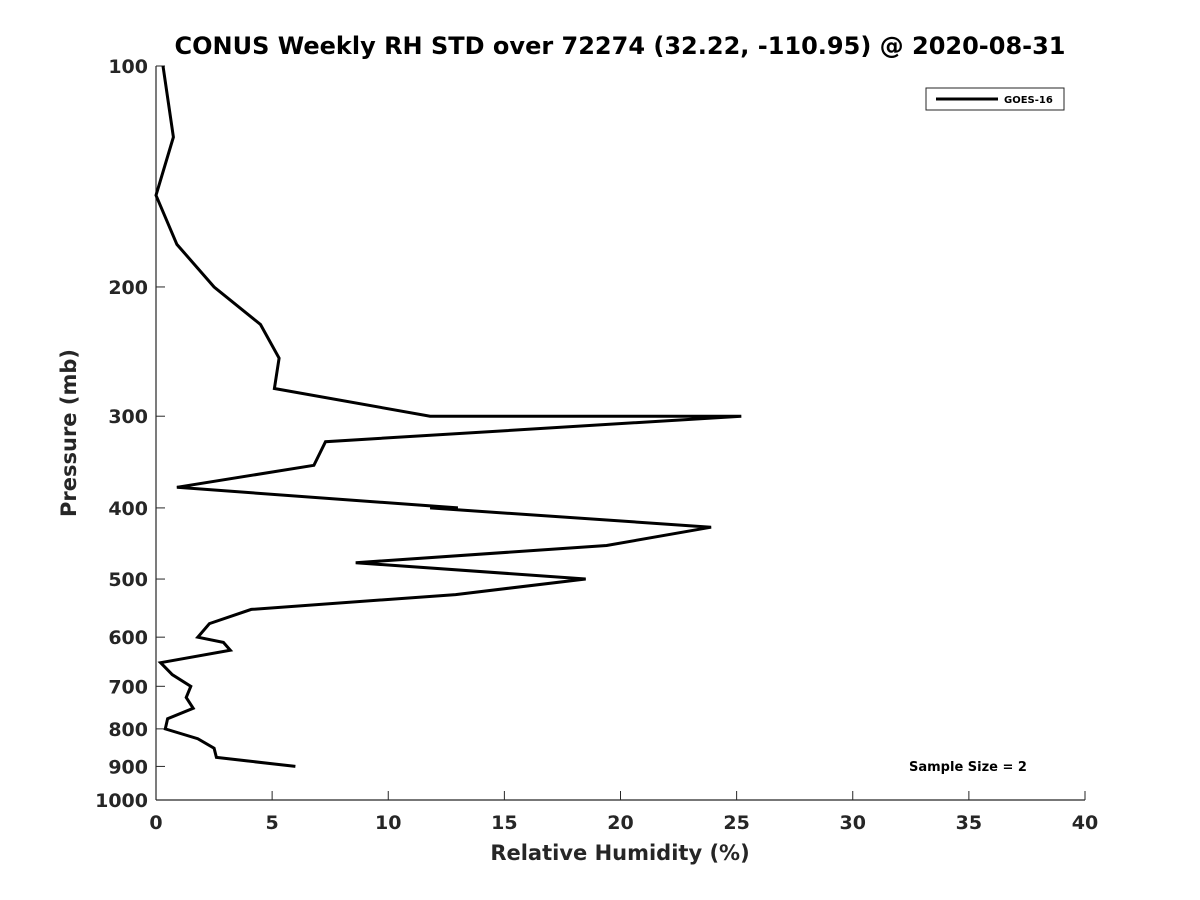  Describe the element at coordinates (968, 767) in the screenshot. I see `sample-size-annotation: Sample Size = 2` at that location.